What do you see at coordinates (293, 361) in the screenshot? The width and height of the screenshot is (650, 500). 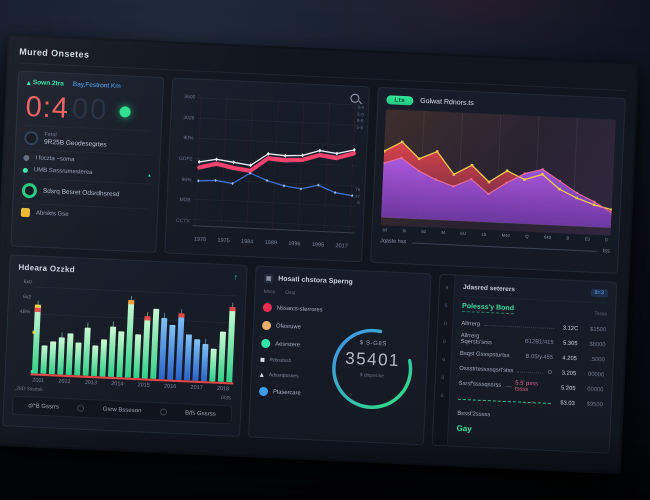 I see `legend-item: Rdssdssh` at bounding box center [293, 361].